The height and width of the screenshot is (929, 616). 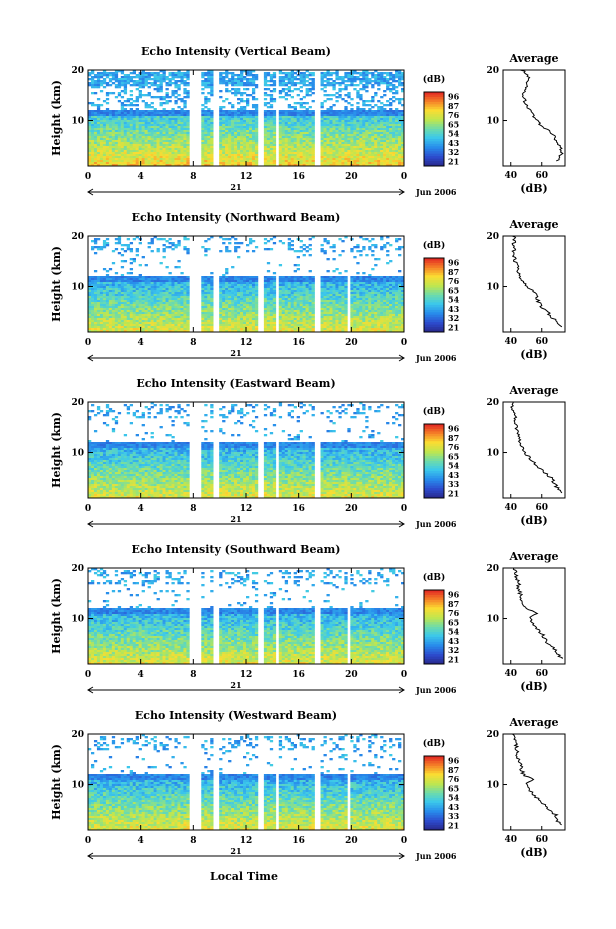 What do you see at coordinates (453, 161) in the screenshot?
I see `colorbar-tick-label: 21` at bounding box center [453, 161].